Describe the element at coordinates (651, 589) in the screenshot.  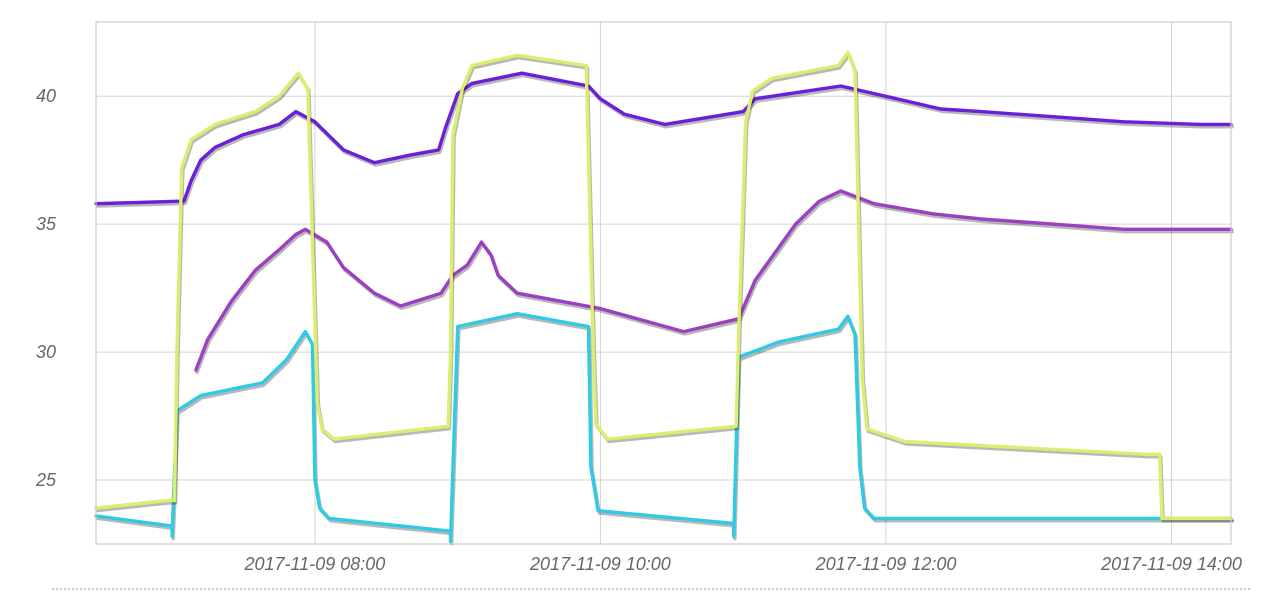
I see `footer-divider` at that location.